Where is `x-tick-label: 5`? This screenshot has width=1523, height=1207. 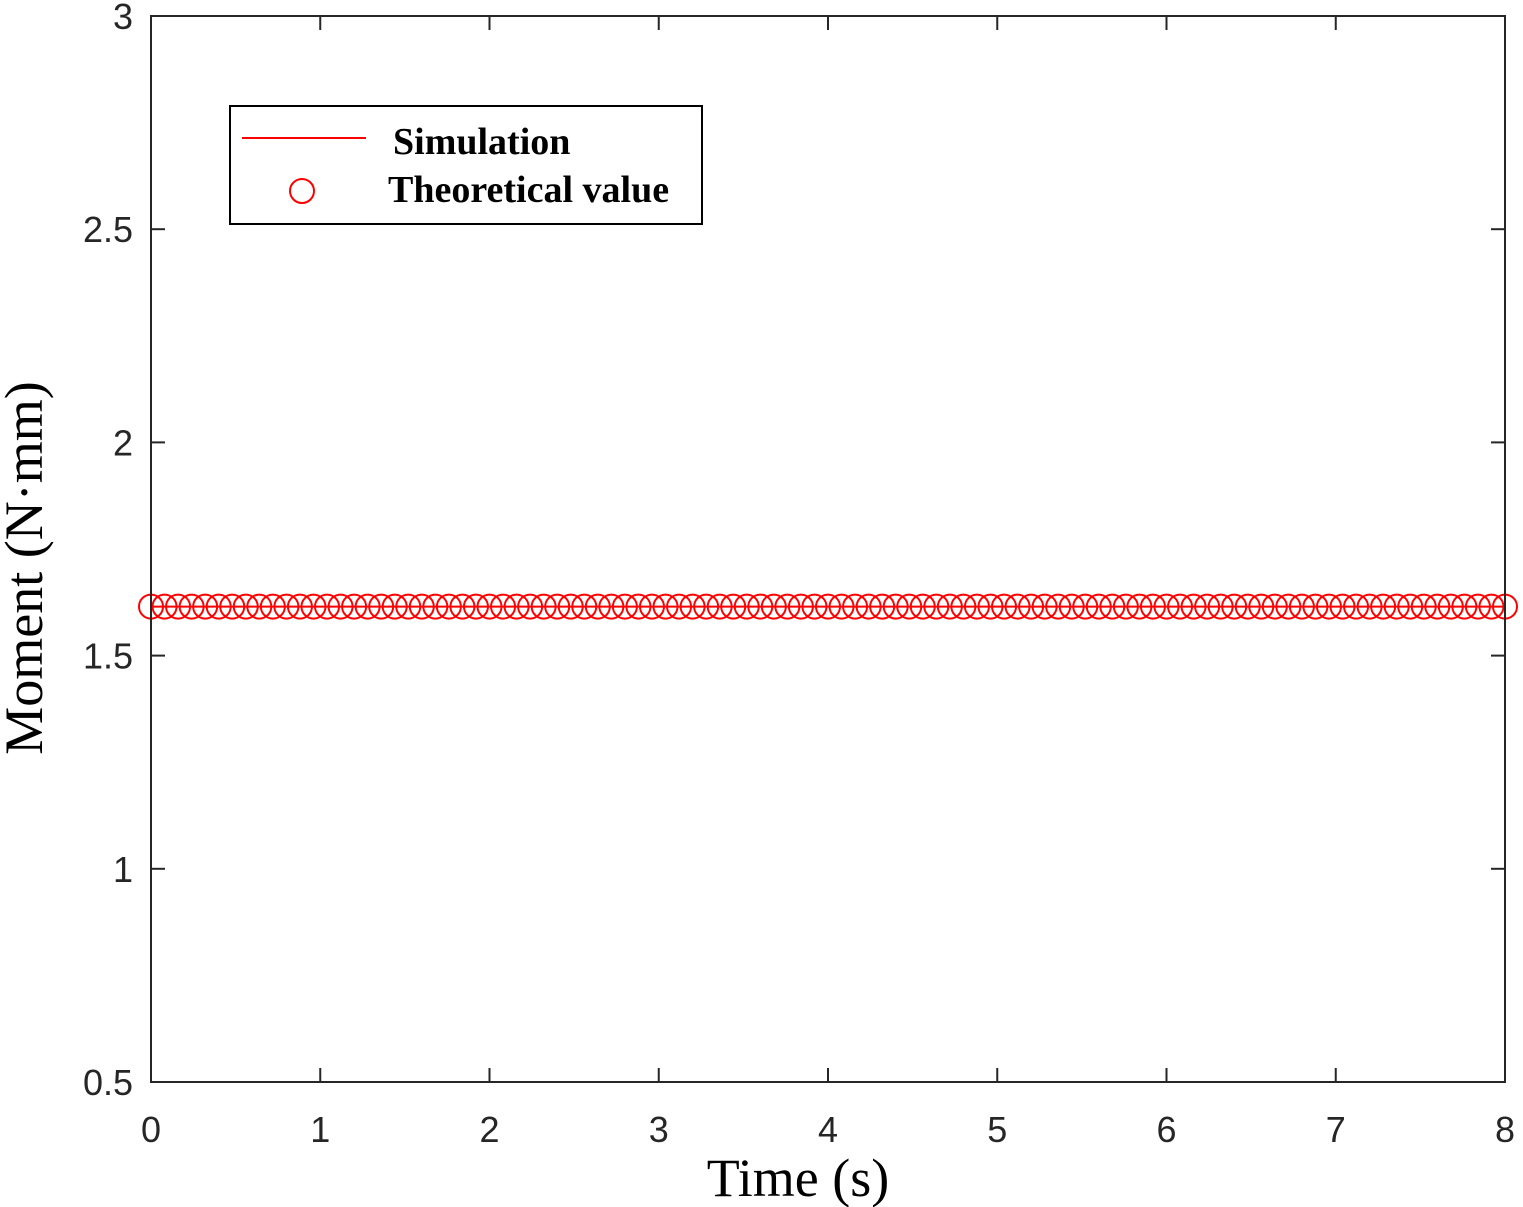 x-tick-label: 5 is located at coordinates (997, 1129).